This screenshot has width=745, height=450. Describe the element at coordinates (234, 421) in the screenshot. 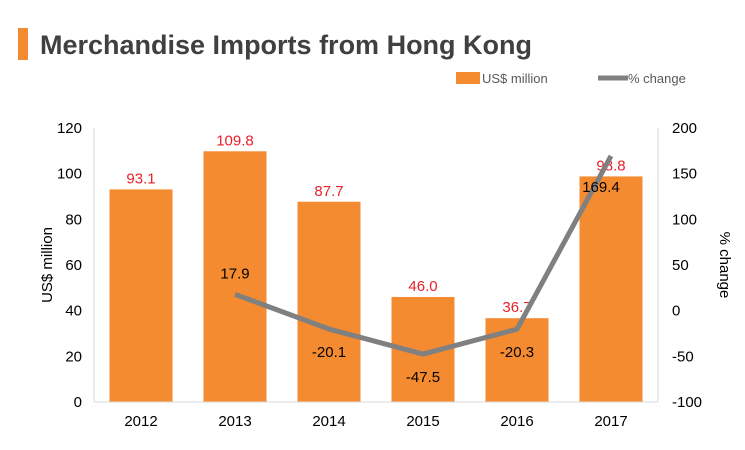

I see `x-tick-2013: 2013` at that location.